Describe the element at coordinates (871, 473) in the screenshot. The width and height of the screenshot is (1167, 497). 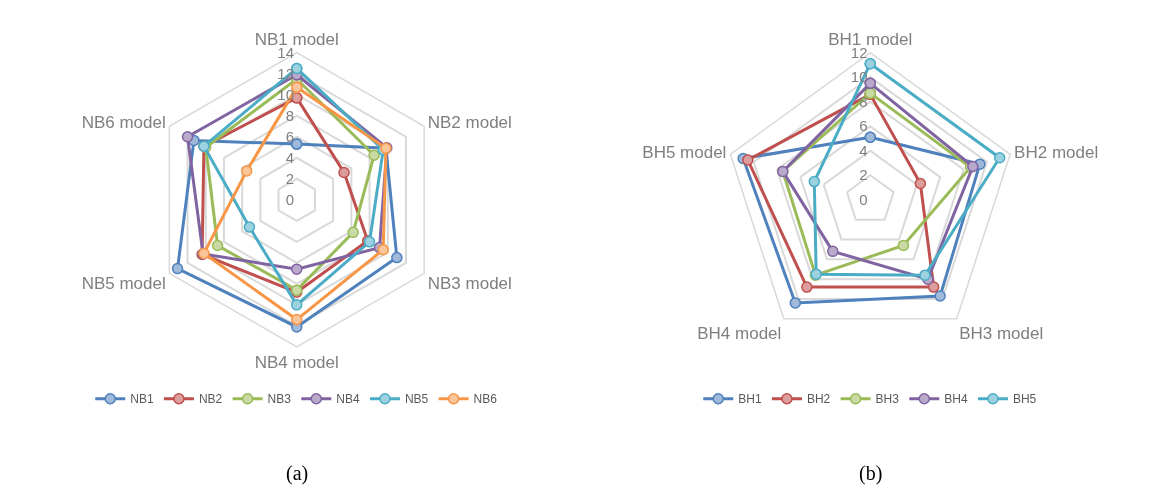
I see `text: (b)` at that location.